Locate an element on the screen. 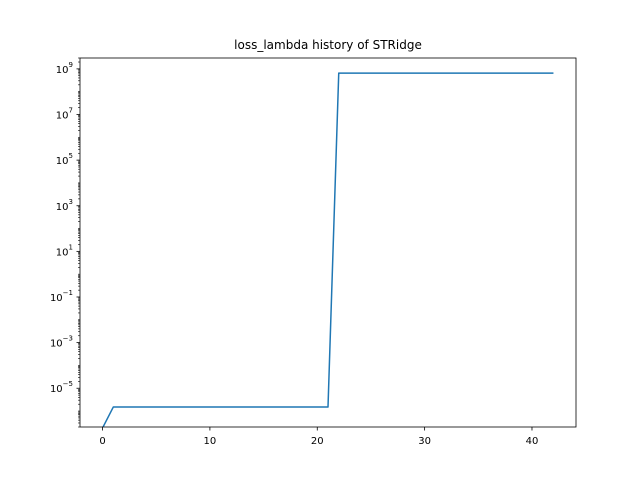  y-tick-label: 10⁹ is located at coordinates (64, 68).